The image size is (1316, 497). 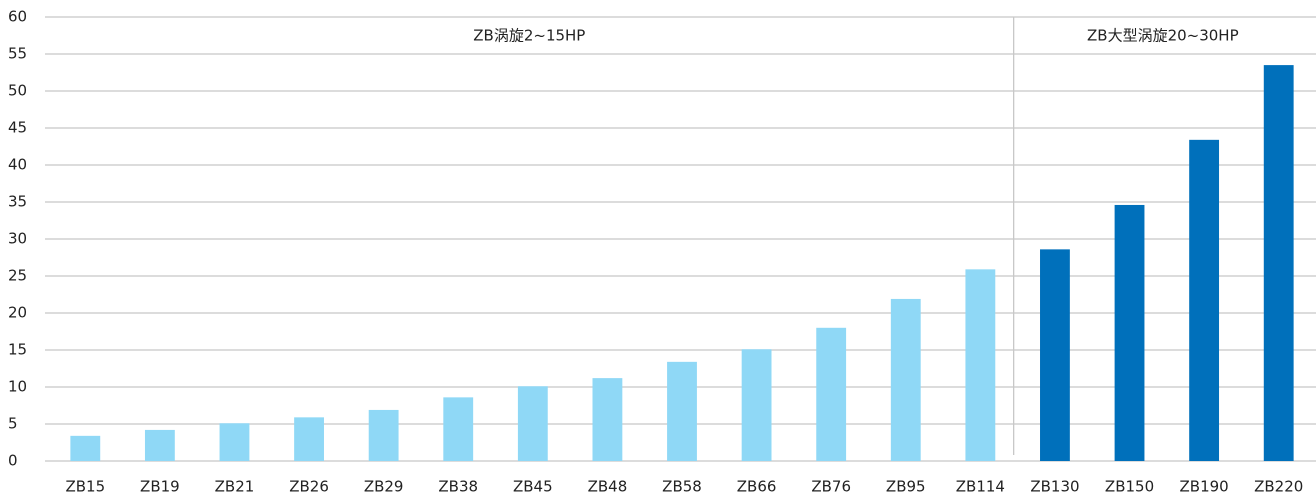 I want to click on x-tick-label: ZB220, so click(x=1278, y=487).